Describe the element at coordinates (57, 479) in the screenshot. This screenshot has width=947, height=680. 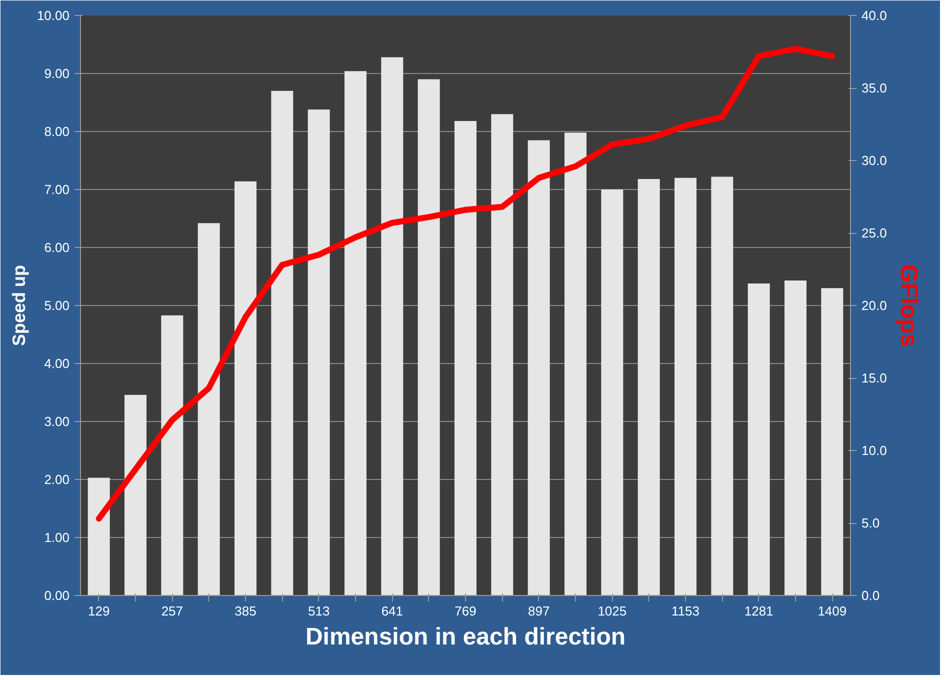
I see `y-tick-label: 2.00` at that location.